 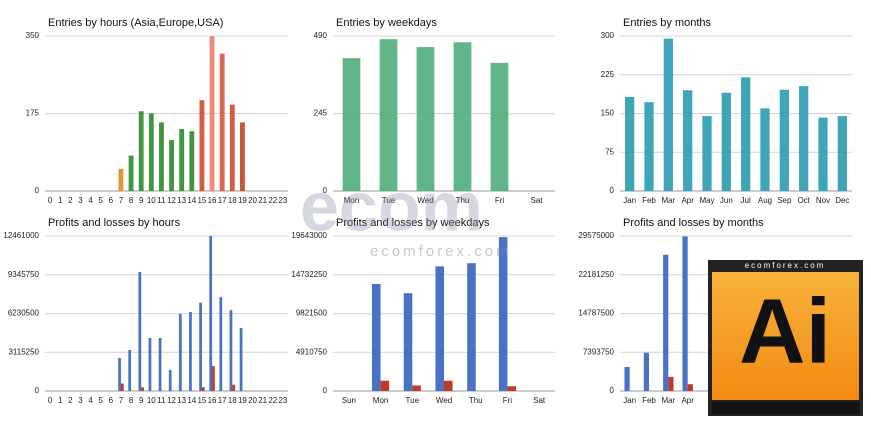 What do you see at coordinates (80, 200) in the screenshot?
I see `x-tick-label: 3` at bounding box center [80, 200].